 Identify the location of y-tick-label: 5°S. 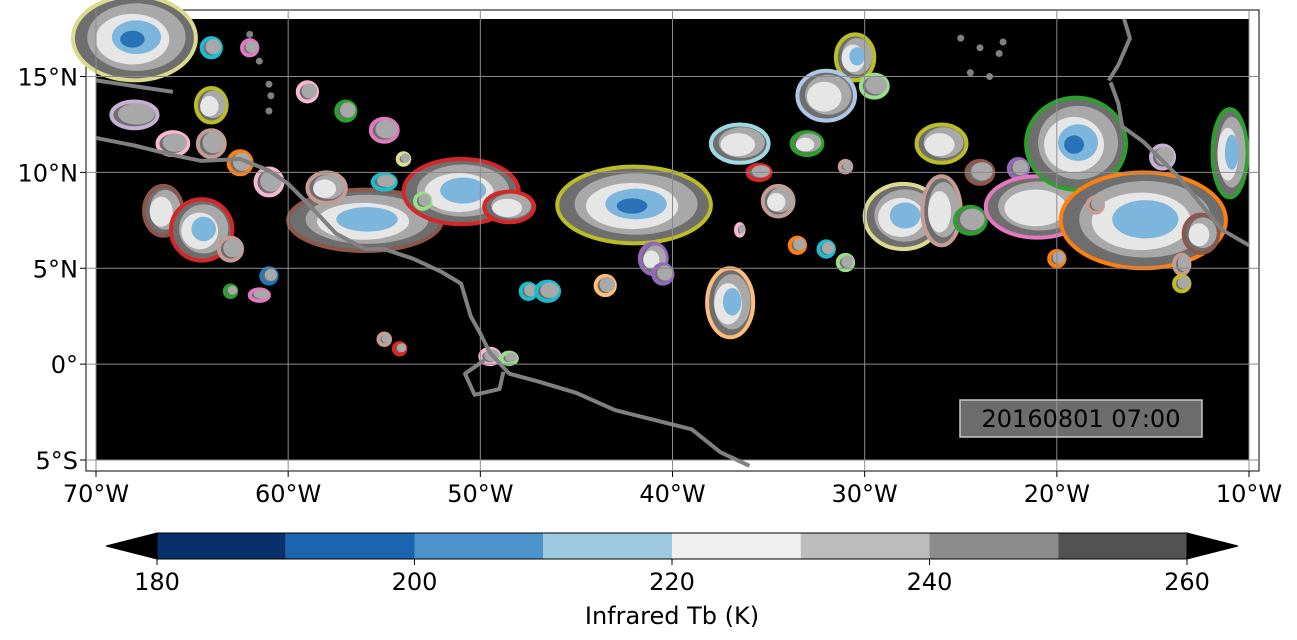
(56, 461).